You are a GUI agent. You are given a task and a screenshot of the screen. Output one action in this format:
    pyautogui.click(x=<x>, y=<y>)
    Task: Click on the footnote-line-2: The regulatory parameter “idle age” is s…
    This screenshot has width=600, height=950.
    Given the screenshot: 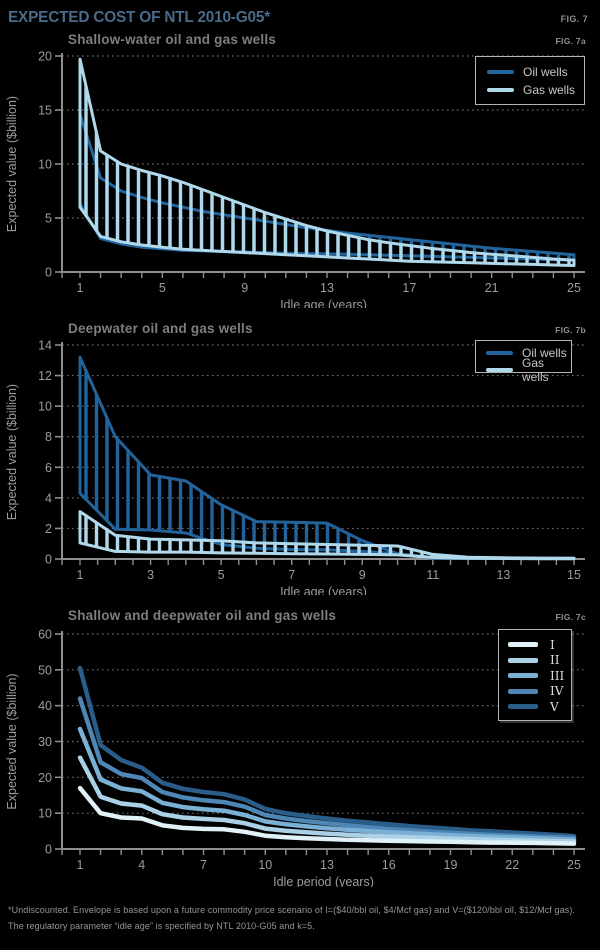 What is the action you would take?
    pyautogui.click(x=161, y=925)
    